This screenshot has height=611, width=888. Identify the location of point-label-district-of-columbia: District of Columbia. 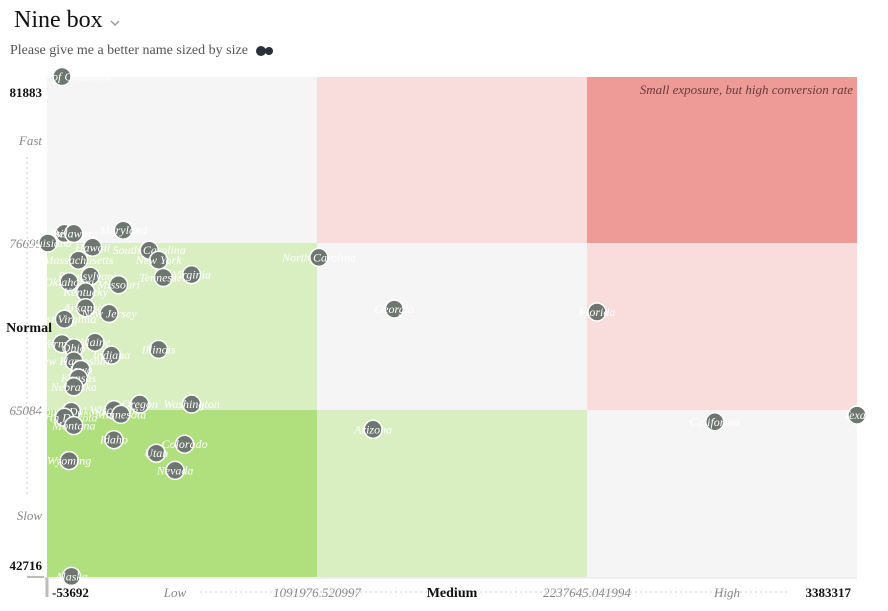
(61, 77).